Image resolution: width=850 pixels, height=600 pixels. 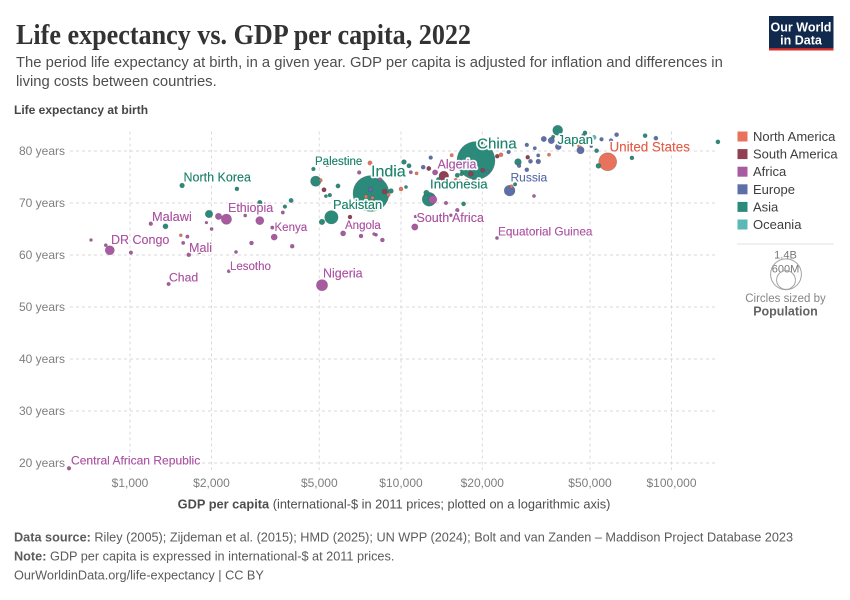 What do you see at coordinates (291, 228) in the screenshot?
I see `svg-text: Kenya` at bounding box center [291, 228].